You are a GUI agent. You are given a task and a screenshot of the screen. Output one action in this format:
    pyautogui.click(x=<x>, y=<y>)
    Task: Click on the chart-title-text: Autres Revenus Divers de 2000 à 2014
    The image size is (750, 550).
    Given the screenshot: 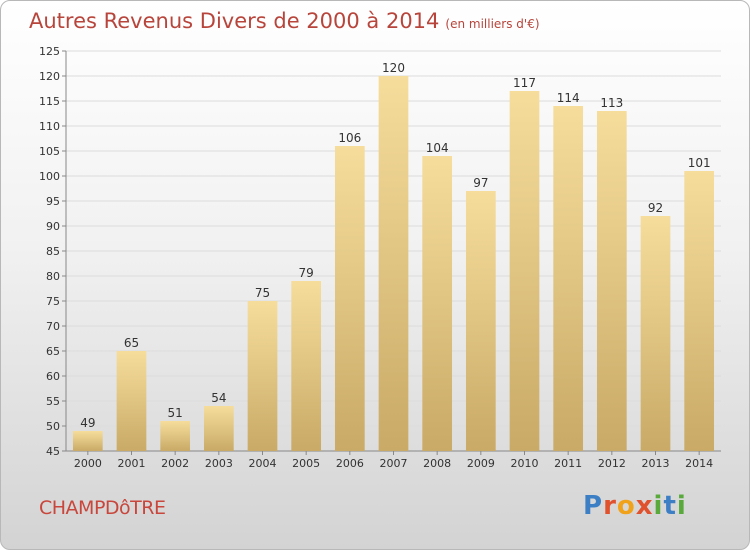 What is the action you would take?
    pyautogui.click(x=234, y=21)
    